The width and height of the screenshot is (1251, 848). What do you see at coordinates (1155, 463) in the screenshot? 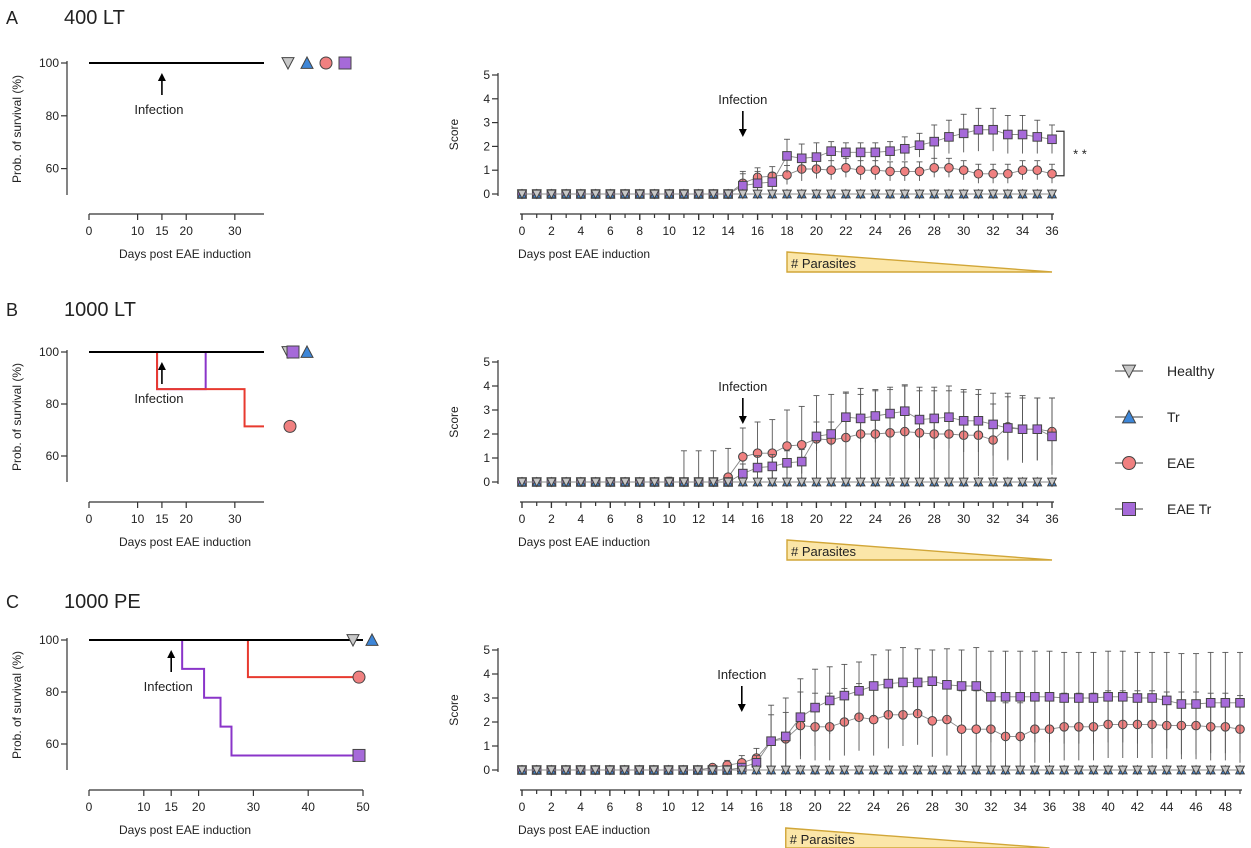
I see `legend-item-eae: EAE` at bounding box center [1155, 463].